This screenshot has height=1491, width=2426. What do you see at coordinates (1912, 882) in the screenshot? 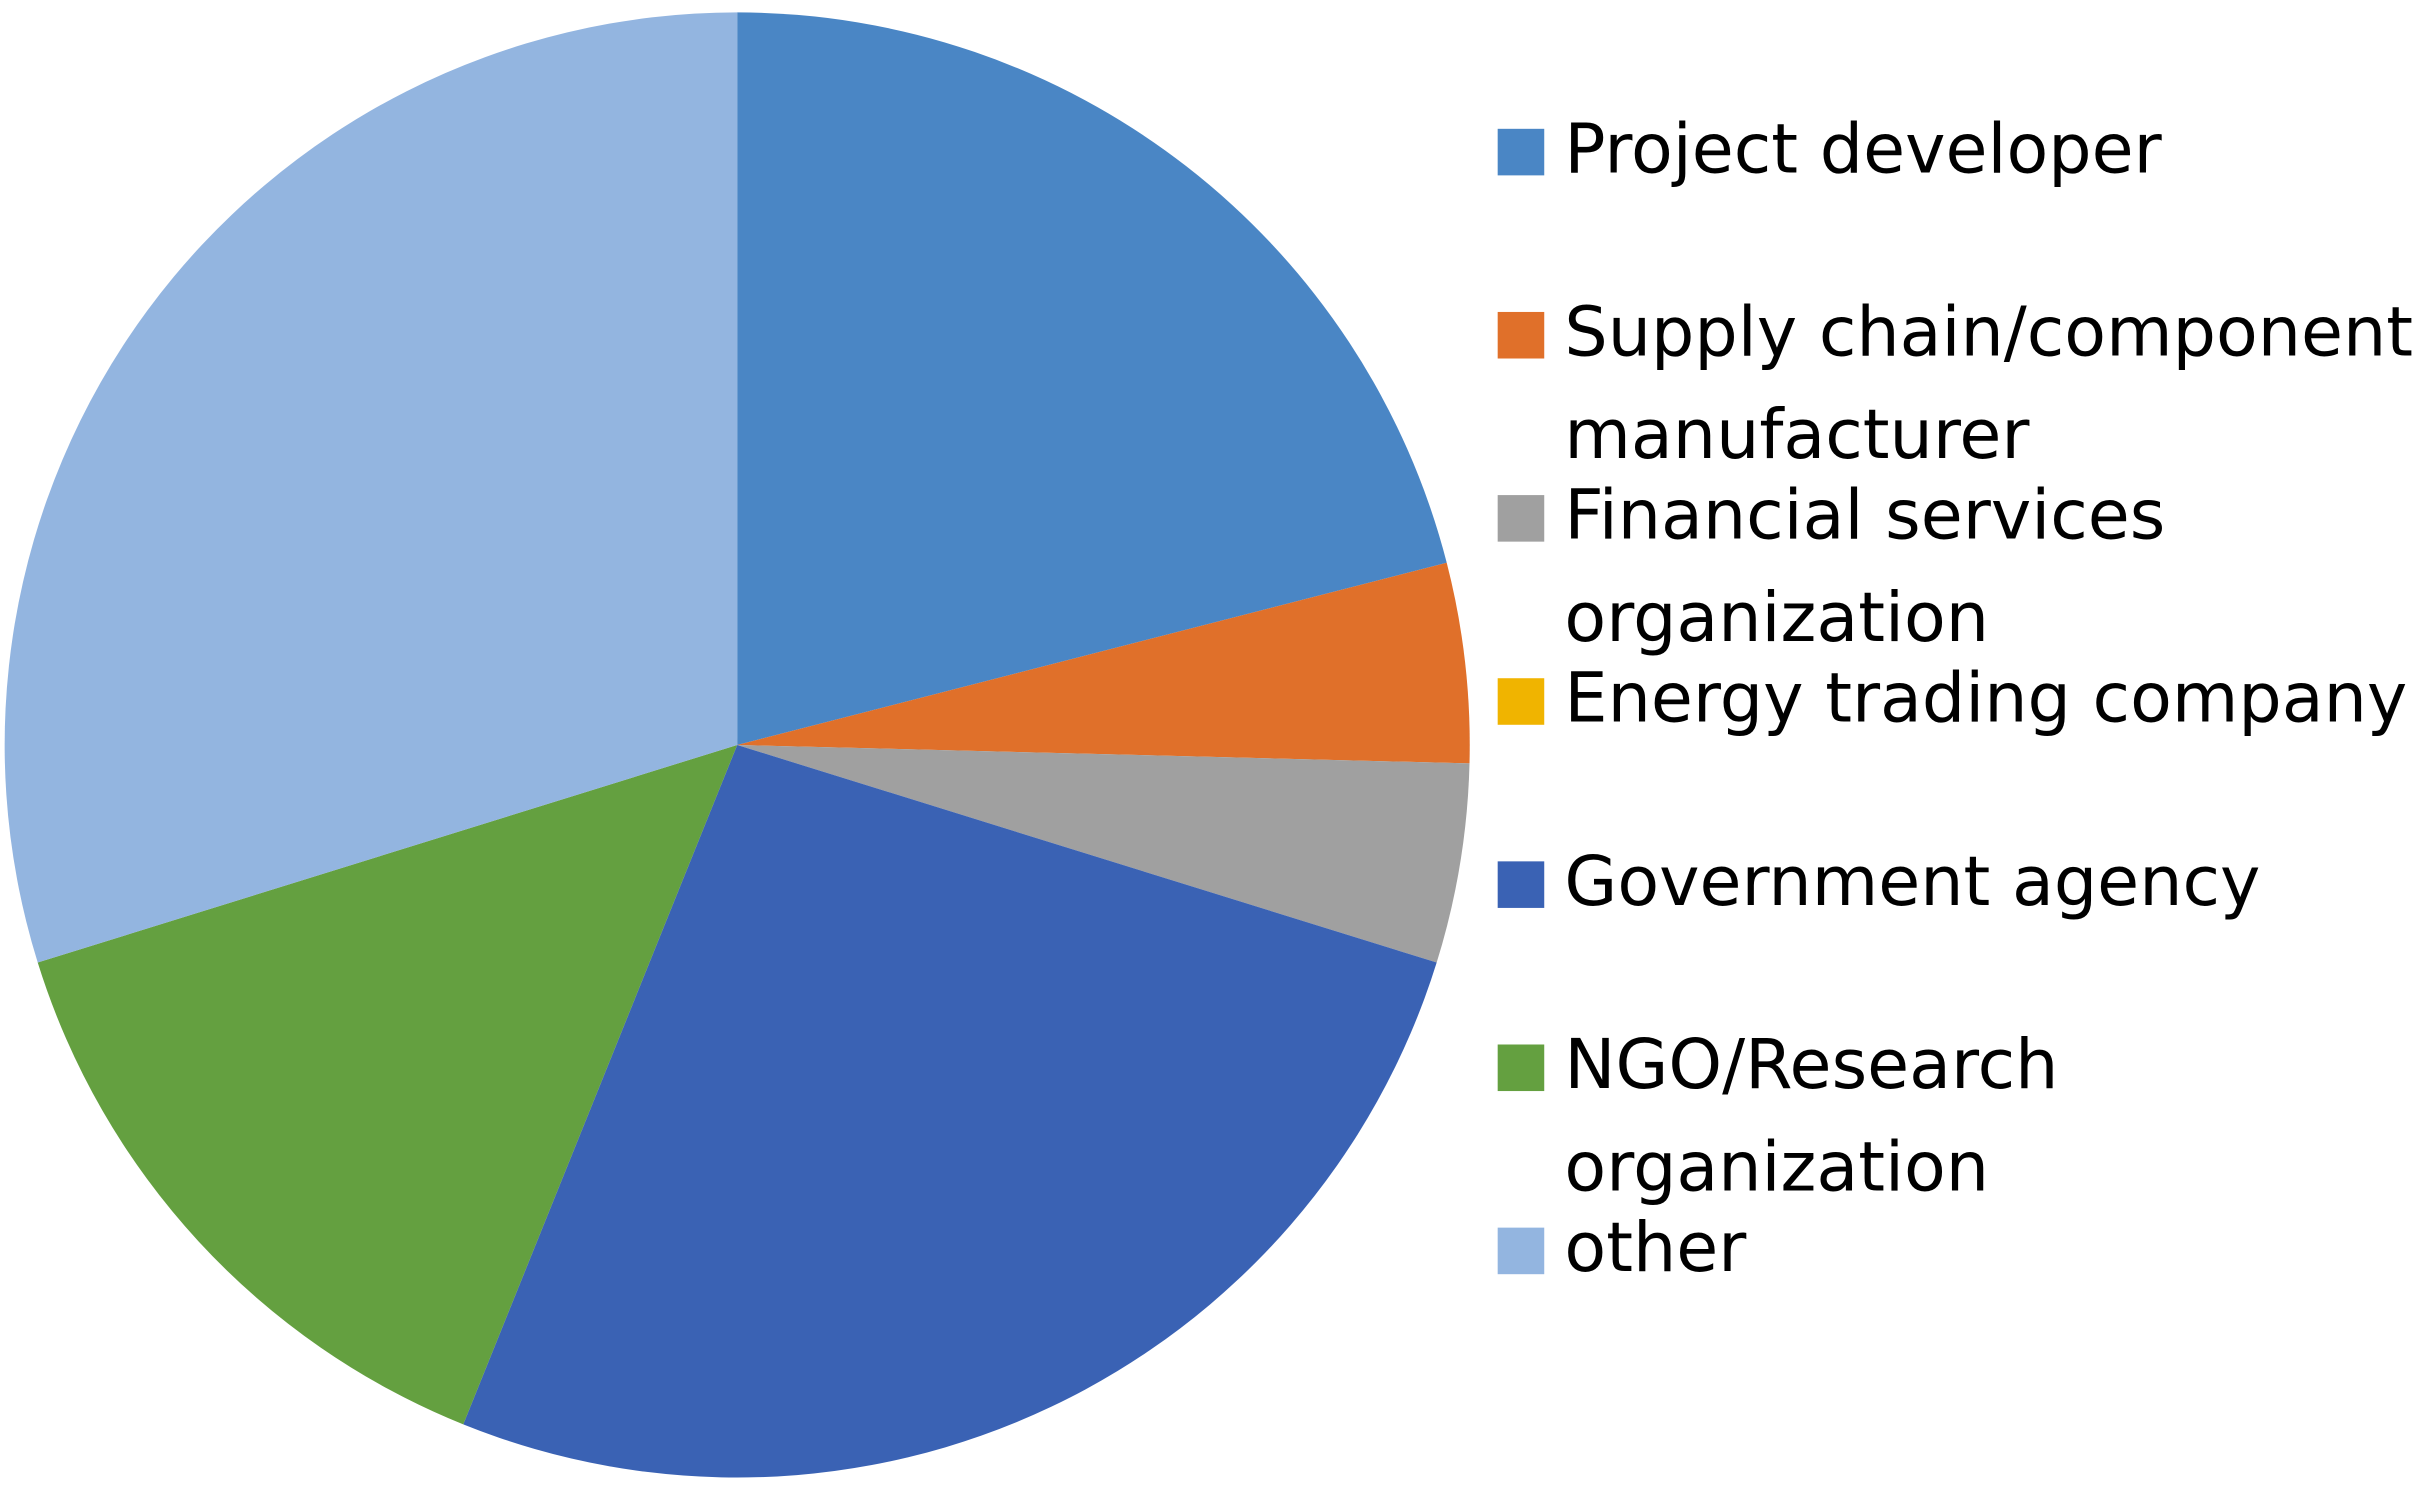
I see `legend-label: Government agency` at bounding box center [1912, 882].